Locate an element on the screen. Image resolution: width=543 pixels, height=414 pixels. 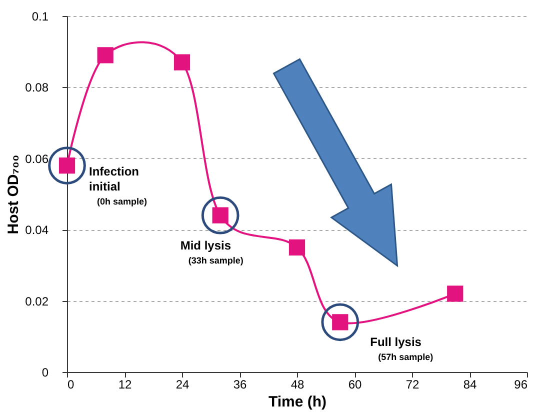
y-tick-label: 0.06 is located at coordinates (37, 159).